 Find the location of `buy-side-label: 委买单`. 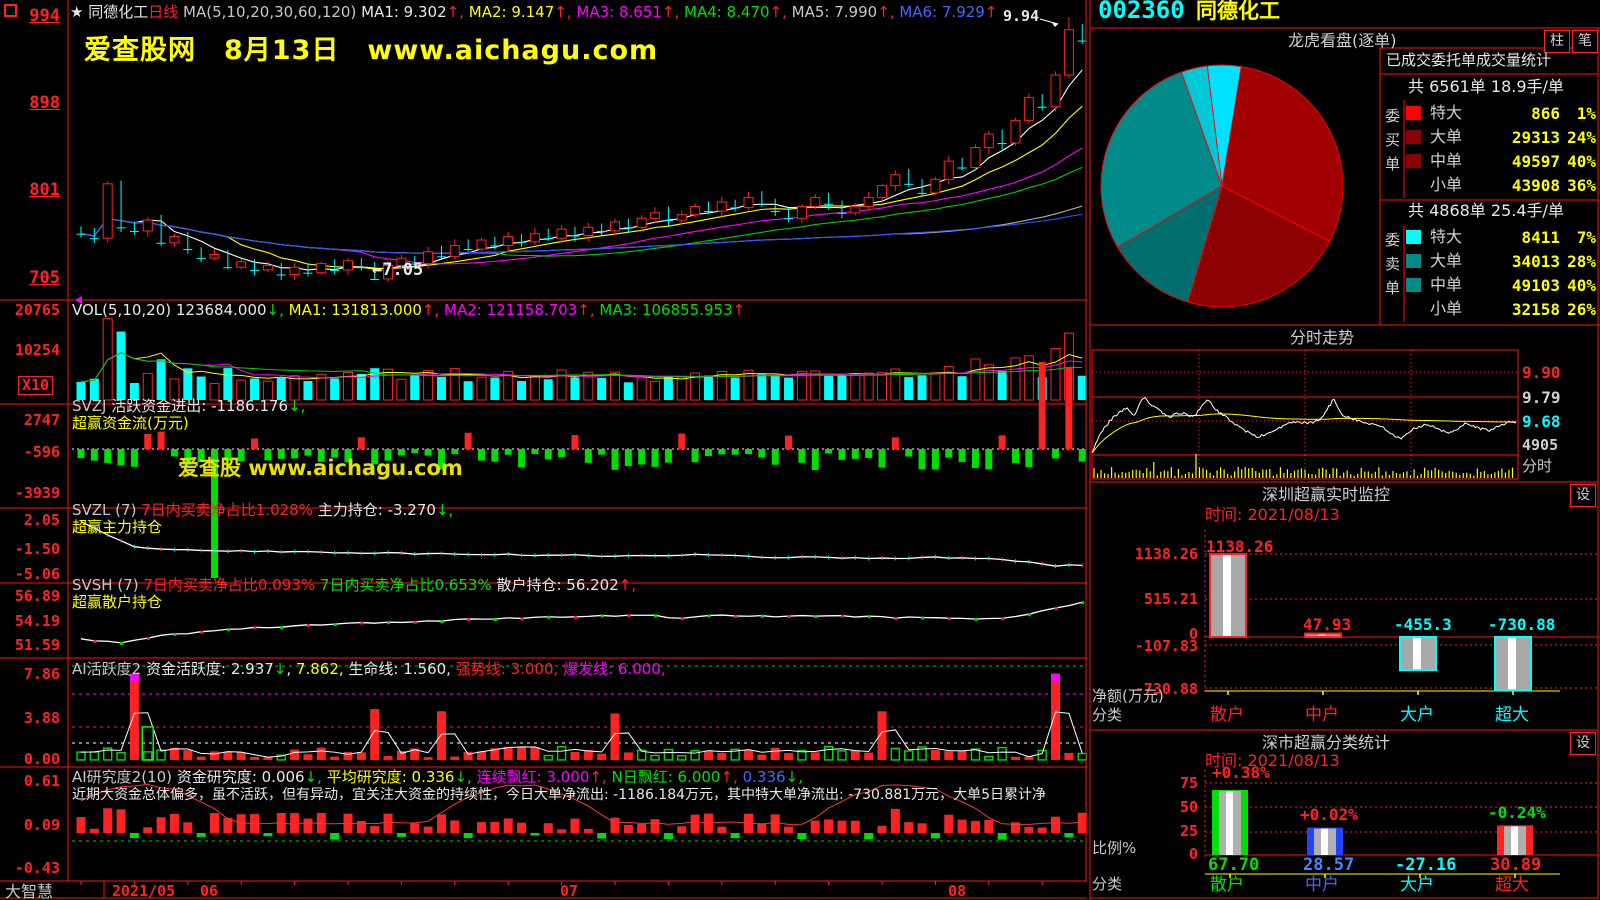

buy-side-label: 委买单 is located at coordinates (1392, 140).